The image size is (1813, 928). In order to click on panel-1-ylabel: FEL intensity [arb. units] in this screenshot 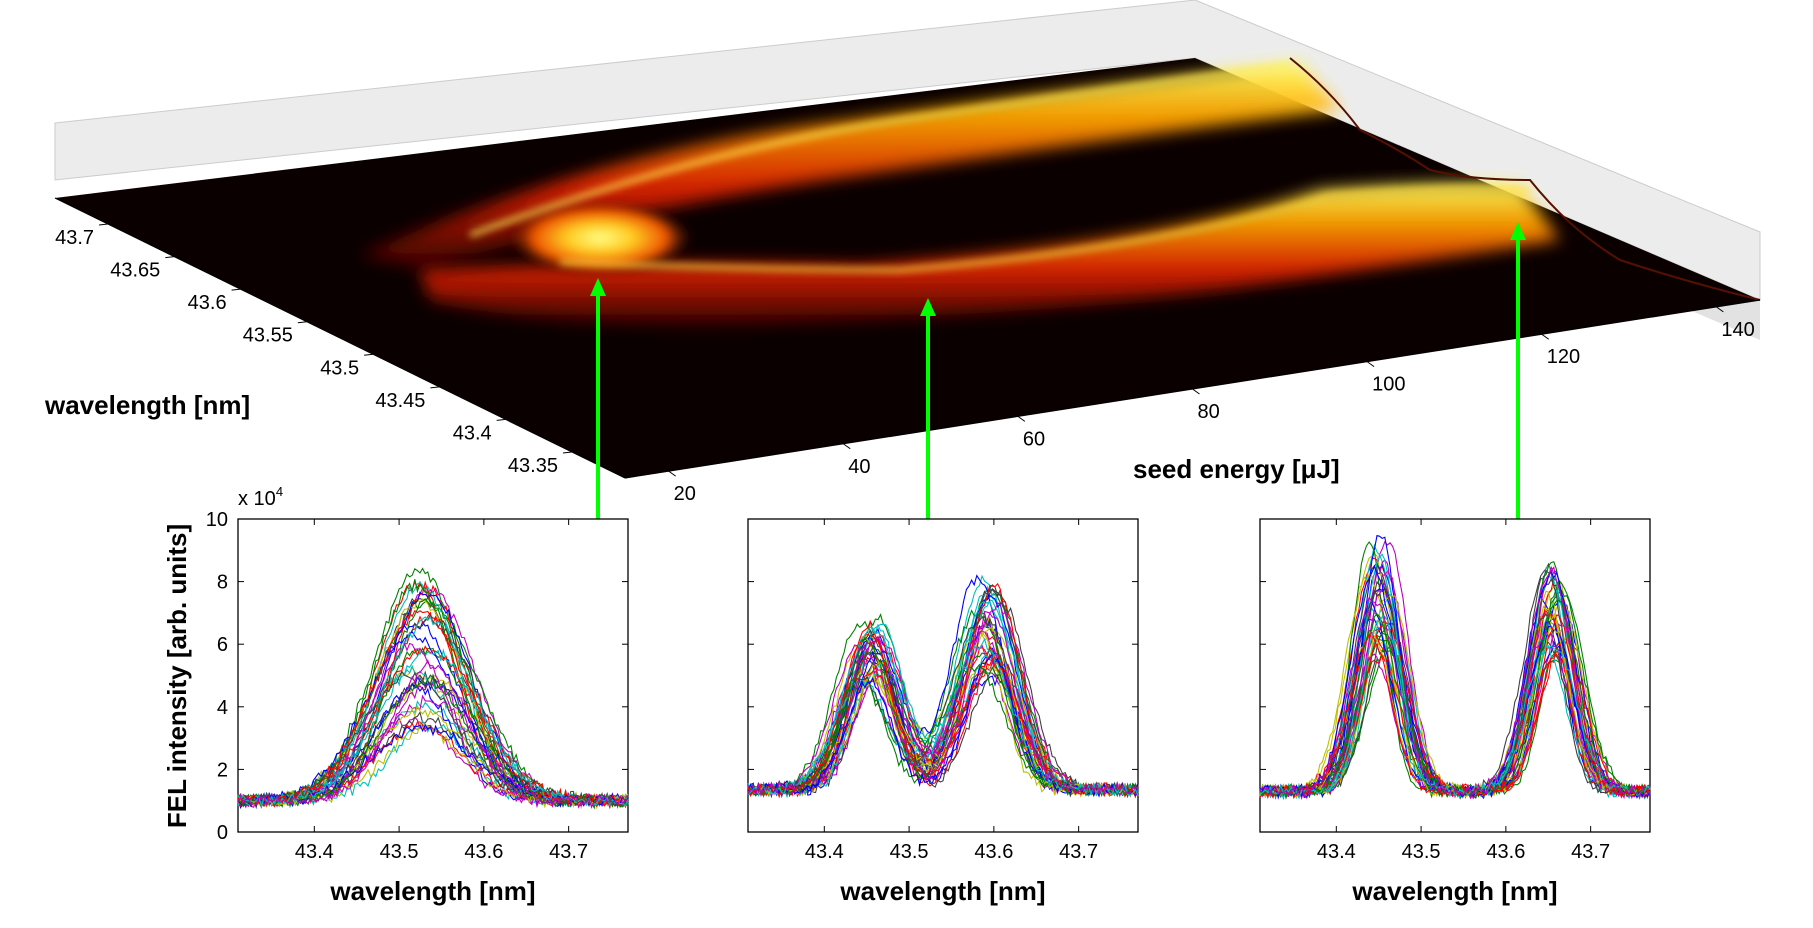, I will do `click(177, 676)`.